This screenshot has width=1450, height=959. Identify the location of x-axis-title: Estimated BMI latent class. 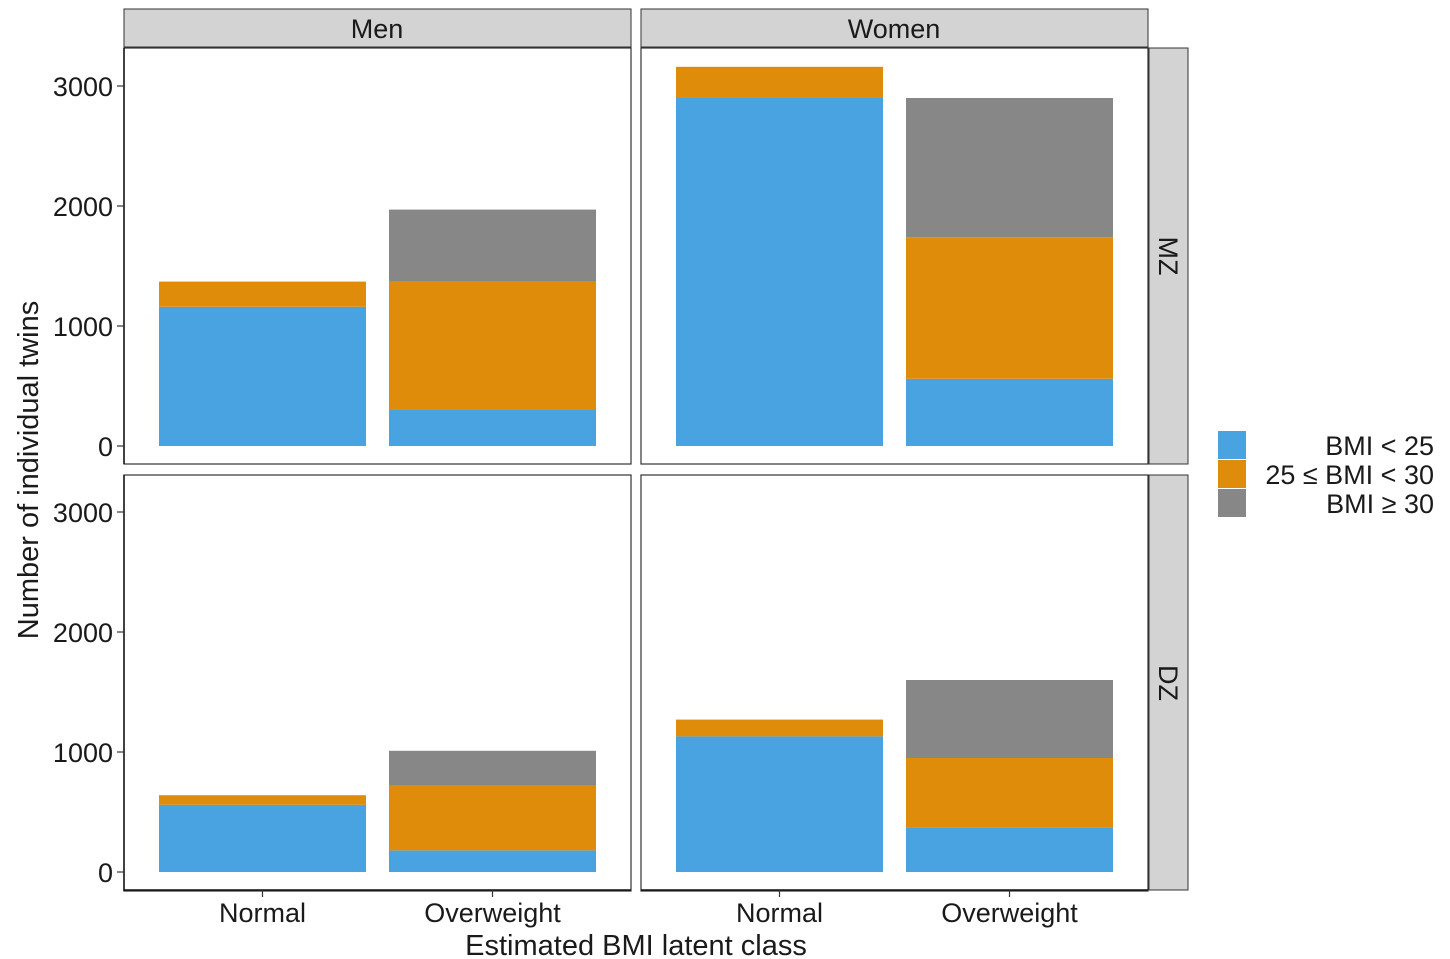
(636, 944).